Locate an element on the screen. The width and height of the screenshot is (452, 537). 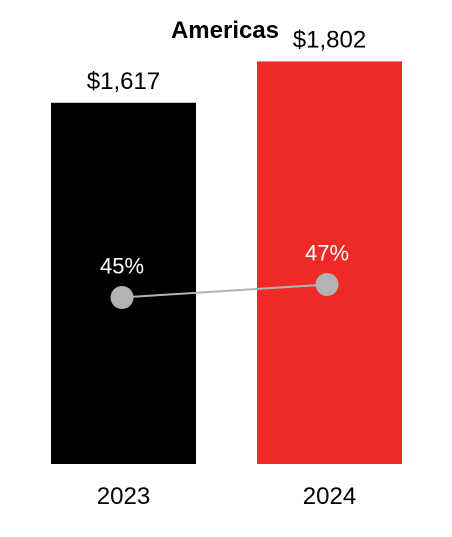
x-tick-label-2024: 2024 is located at coordinates (329, 496).